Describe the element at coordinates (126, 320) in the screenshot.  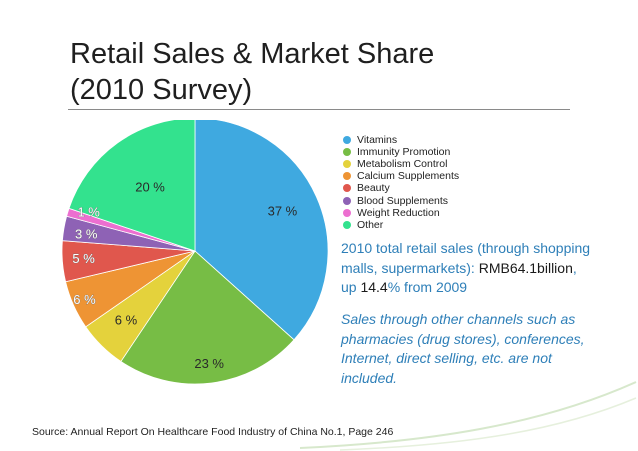
I see `slice-label-metabolism-control: 6 %` at that location.